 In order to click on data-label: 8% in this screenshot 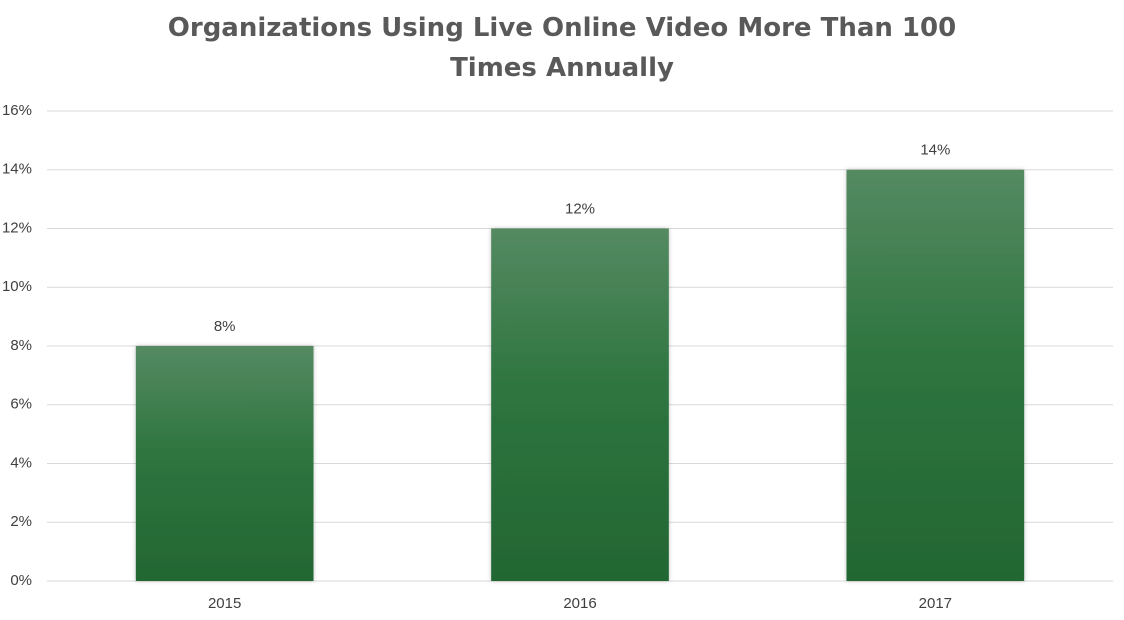, I will do `click(225, 326)`.